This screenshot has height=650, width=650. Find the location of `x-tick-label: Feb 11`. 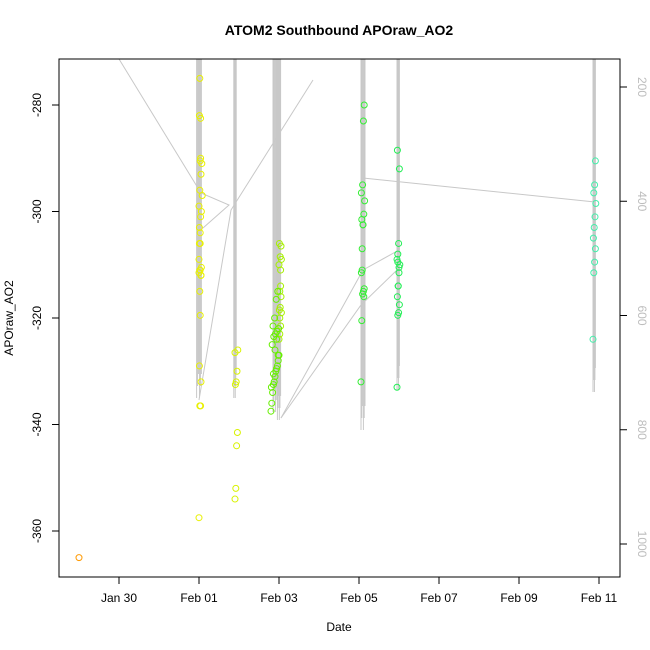

x-tick-label: Feb 11 is located at coordinates (599, 598).